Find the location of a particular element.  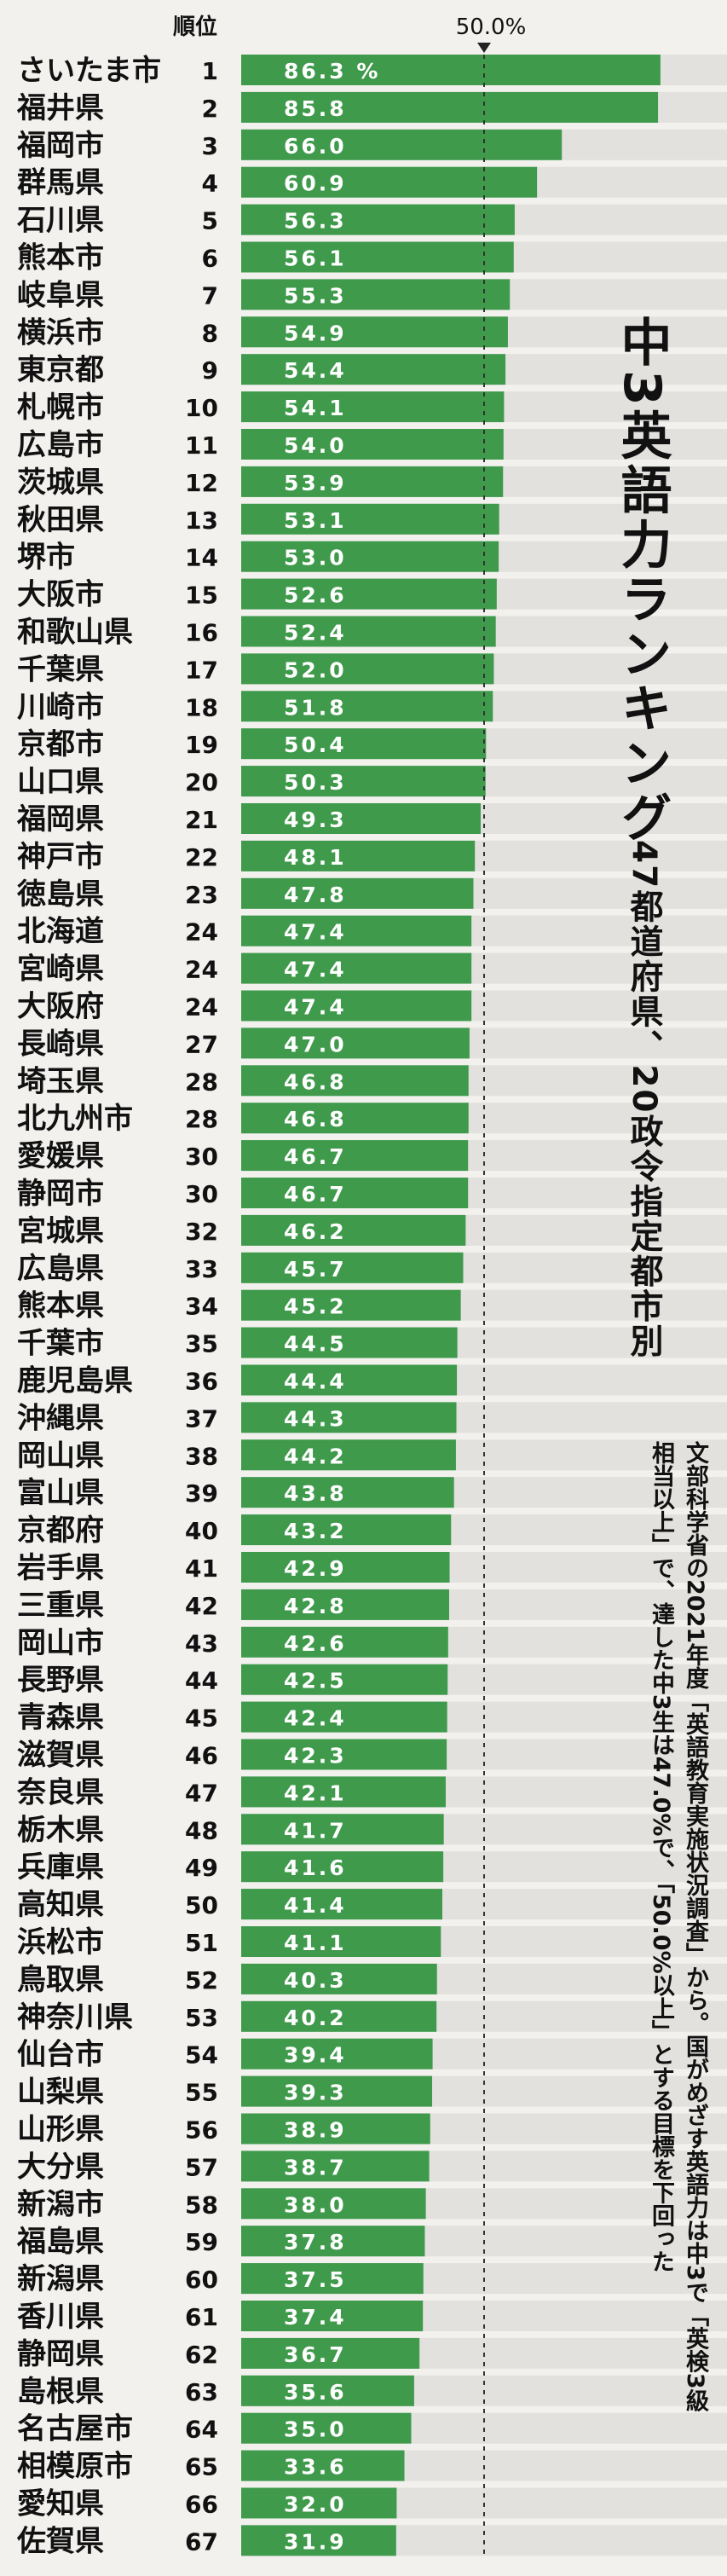

rank-number: 34 is located at coordinates (201, 1307).